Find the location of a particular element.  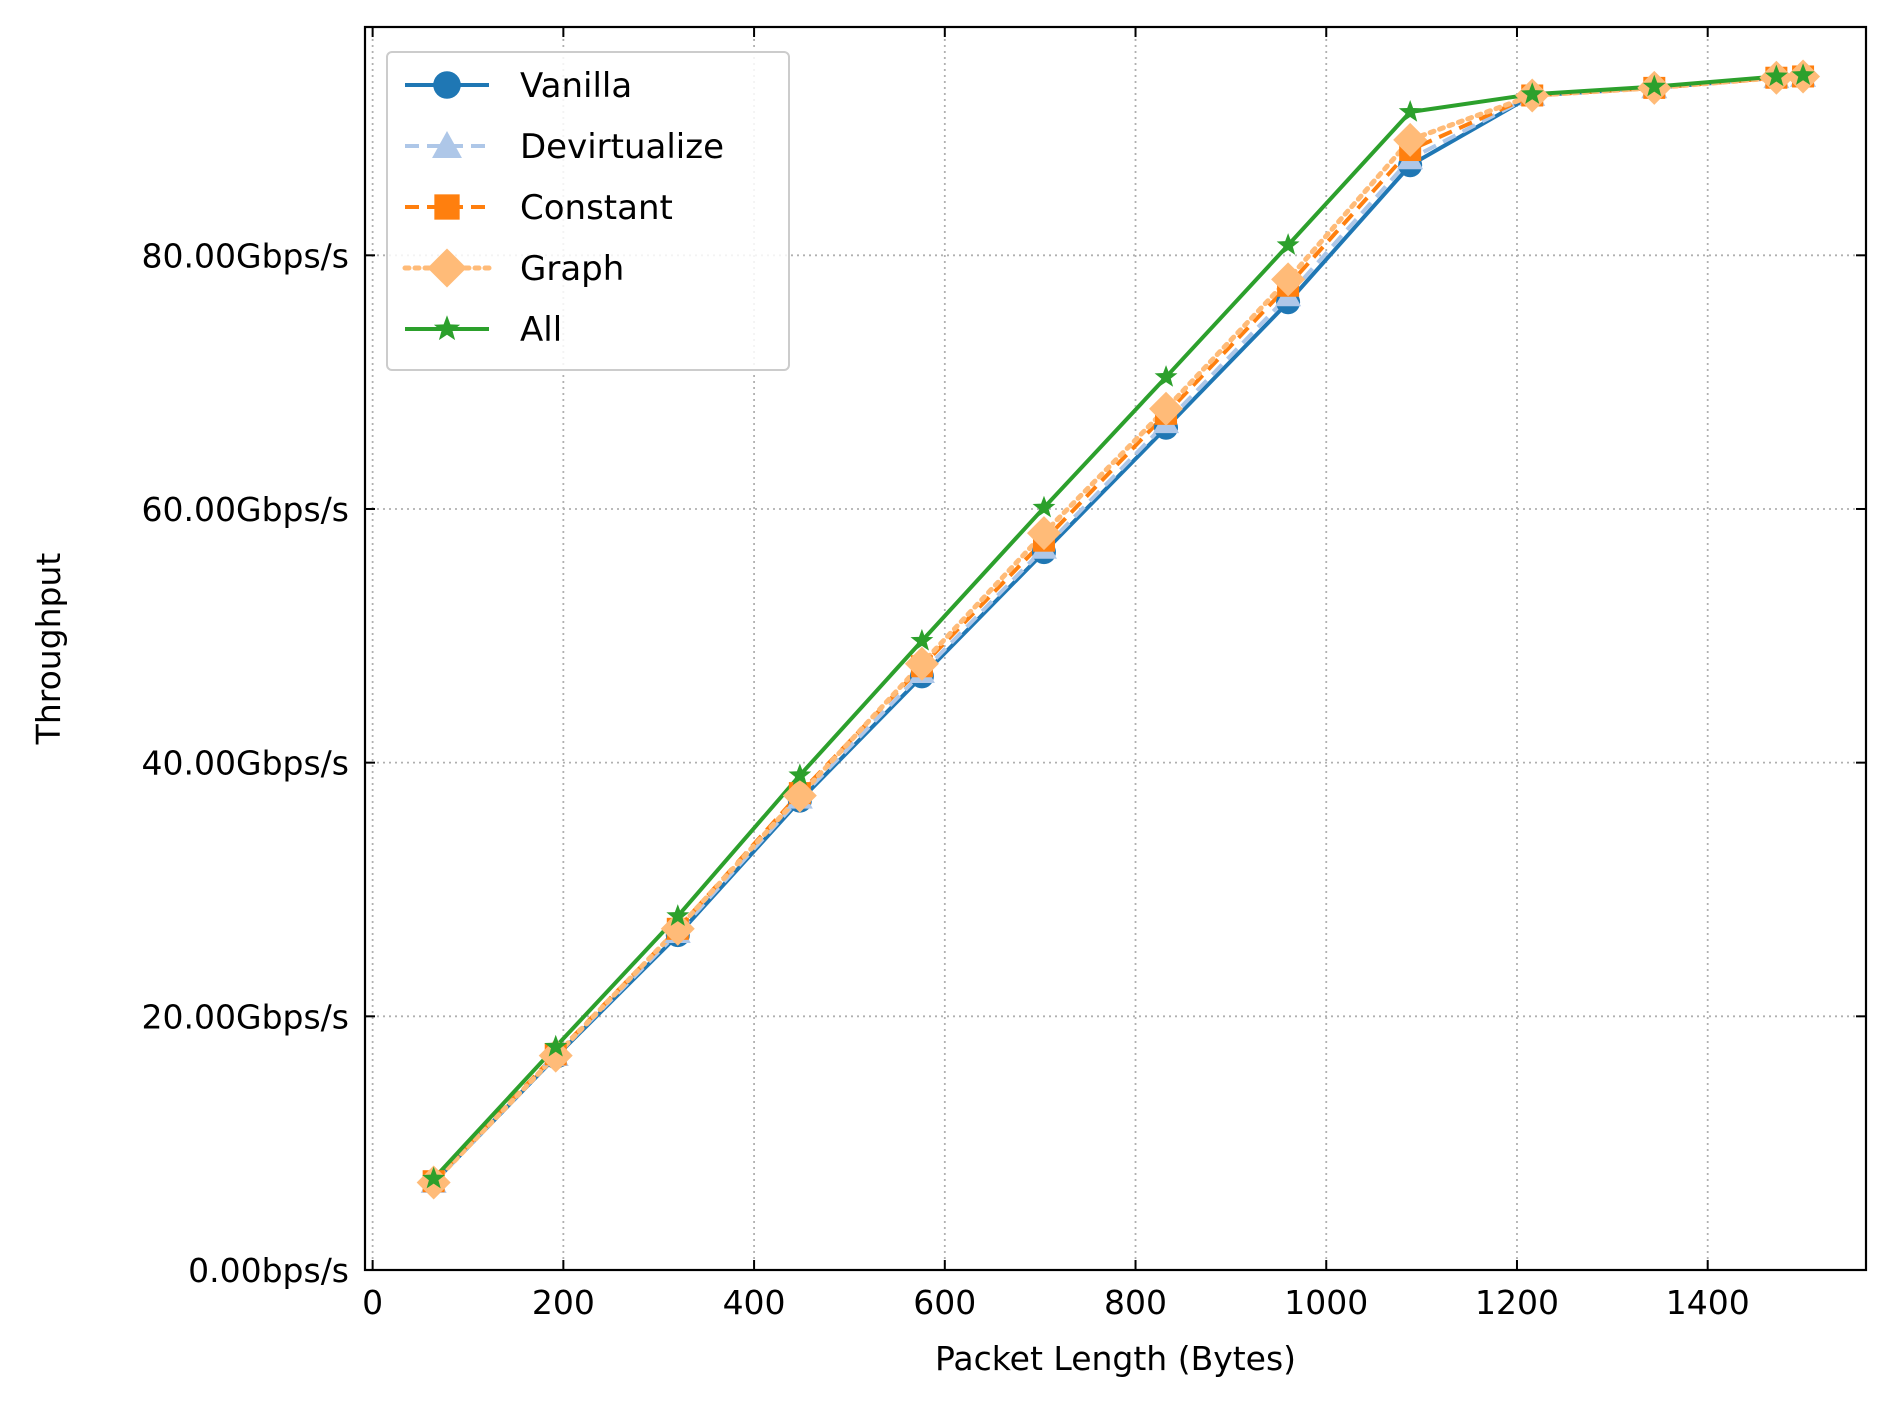

x-tick-label: 800 is located at coordinates (1135, 1302).